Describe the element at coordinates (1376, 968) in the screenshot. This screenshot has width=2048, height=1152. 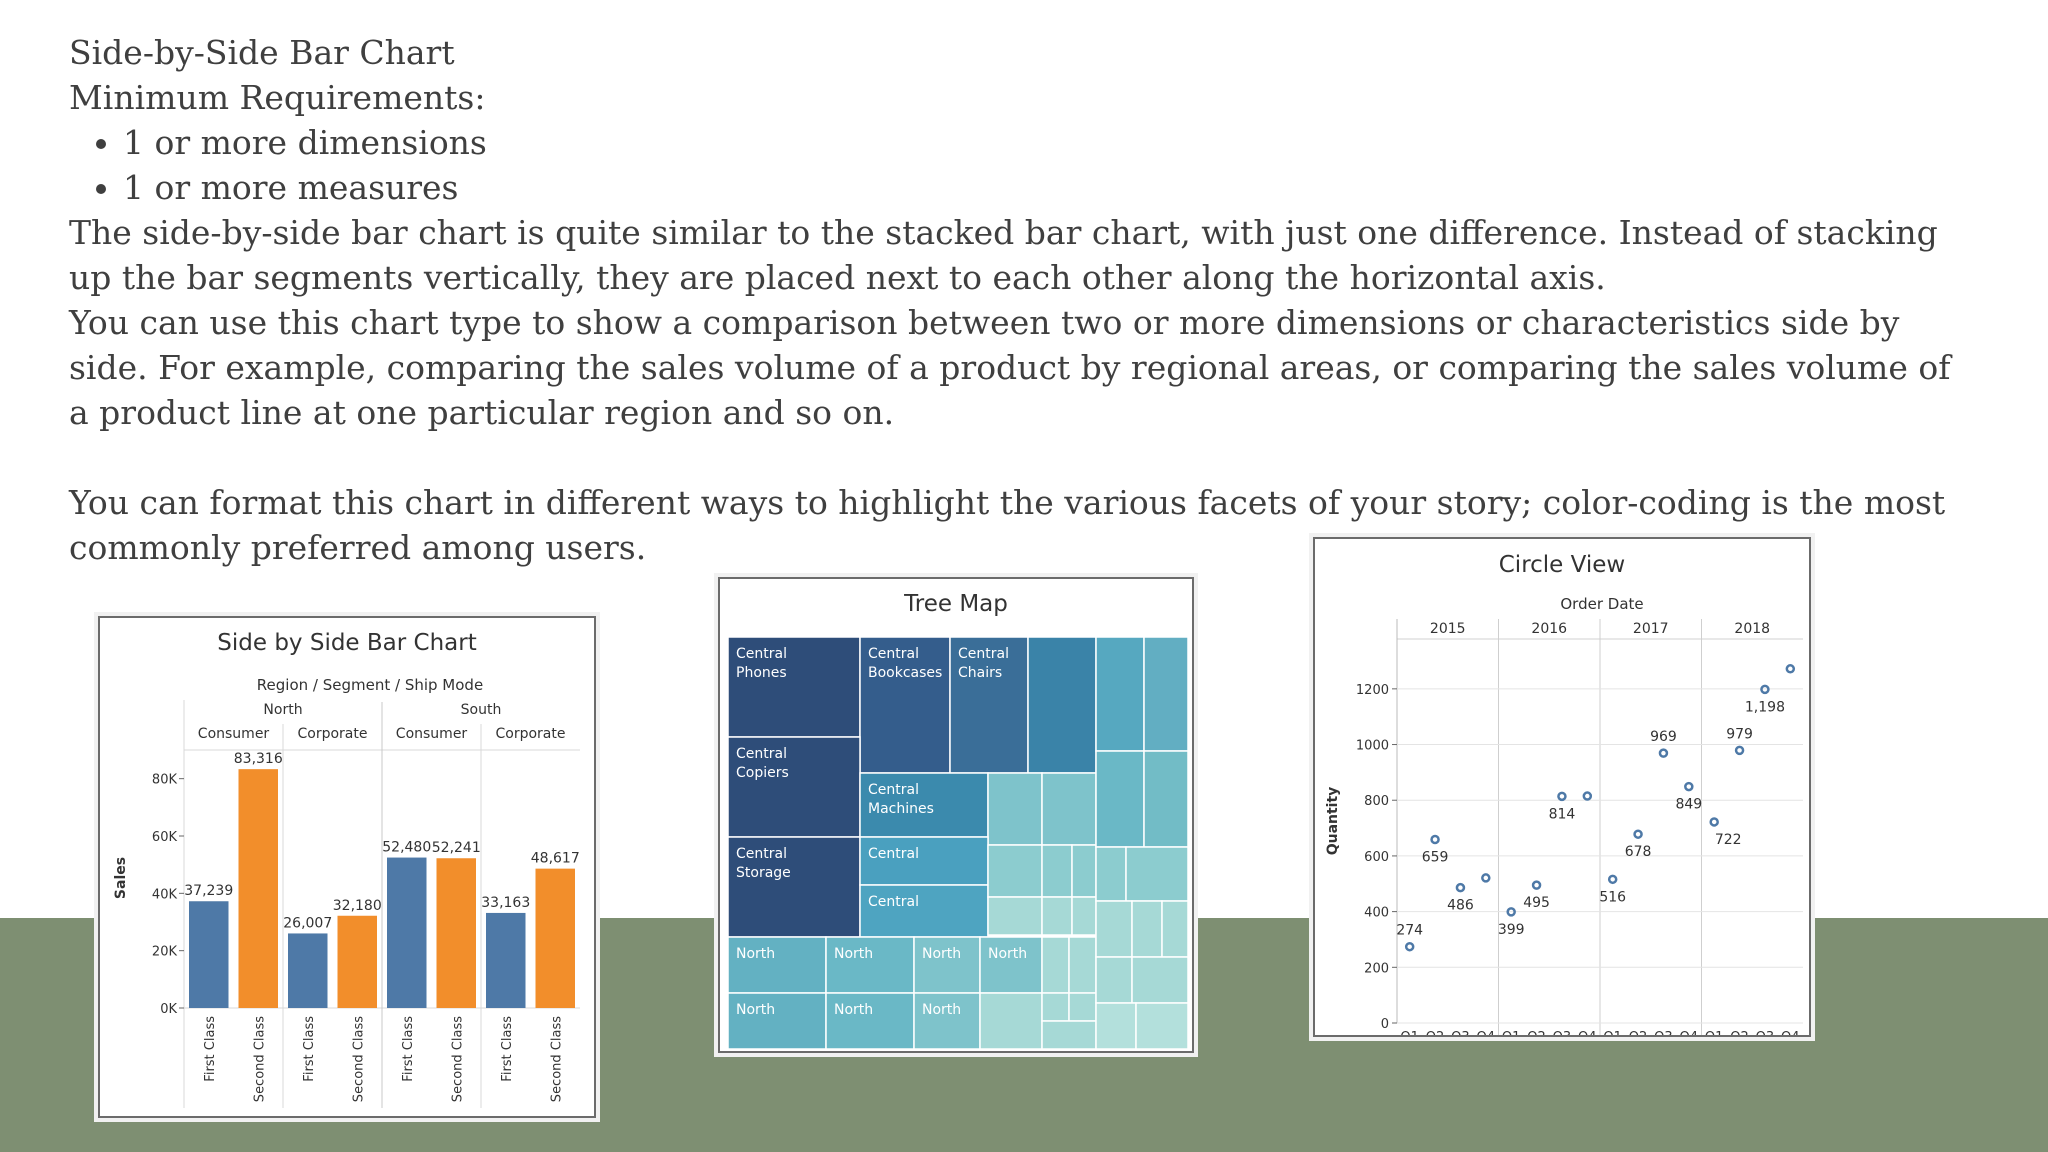
I see `y-tick-label: 200` at that location.